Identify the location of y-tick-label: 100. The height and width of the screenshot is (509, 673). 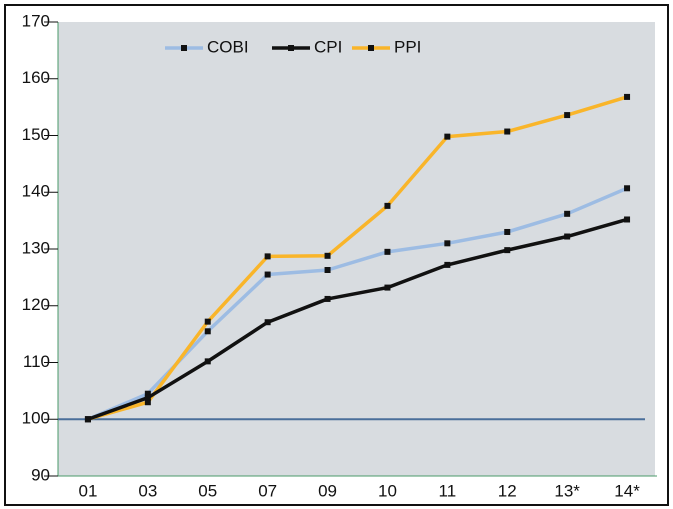
(36, 418).